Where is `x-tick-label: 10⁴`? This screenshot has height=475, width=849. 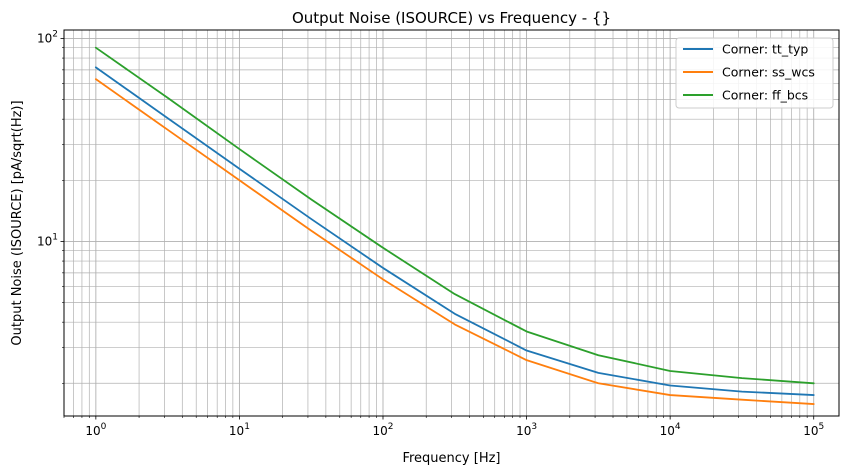
x-tick-label: 10⁴ is located at coordinates (670, 430).